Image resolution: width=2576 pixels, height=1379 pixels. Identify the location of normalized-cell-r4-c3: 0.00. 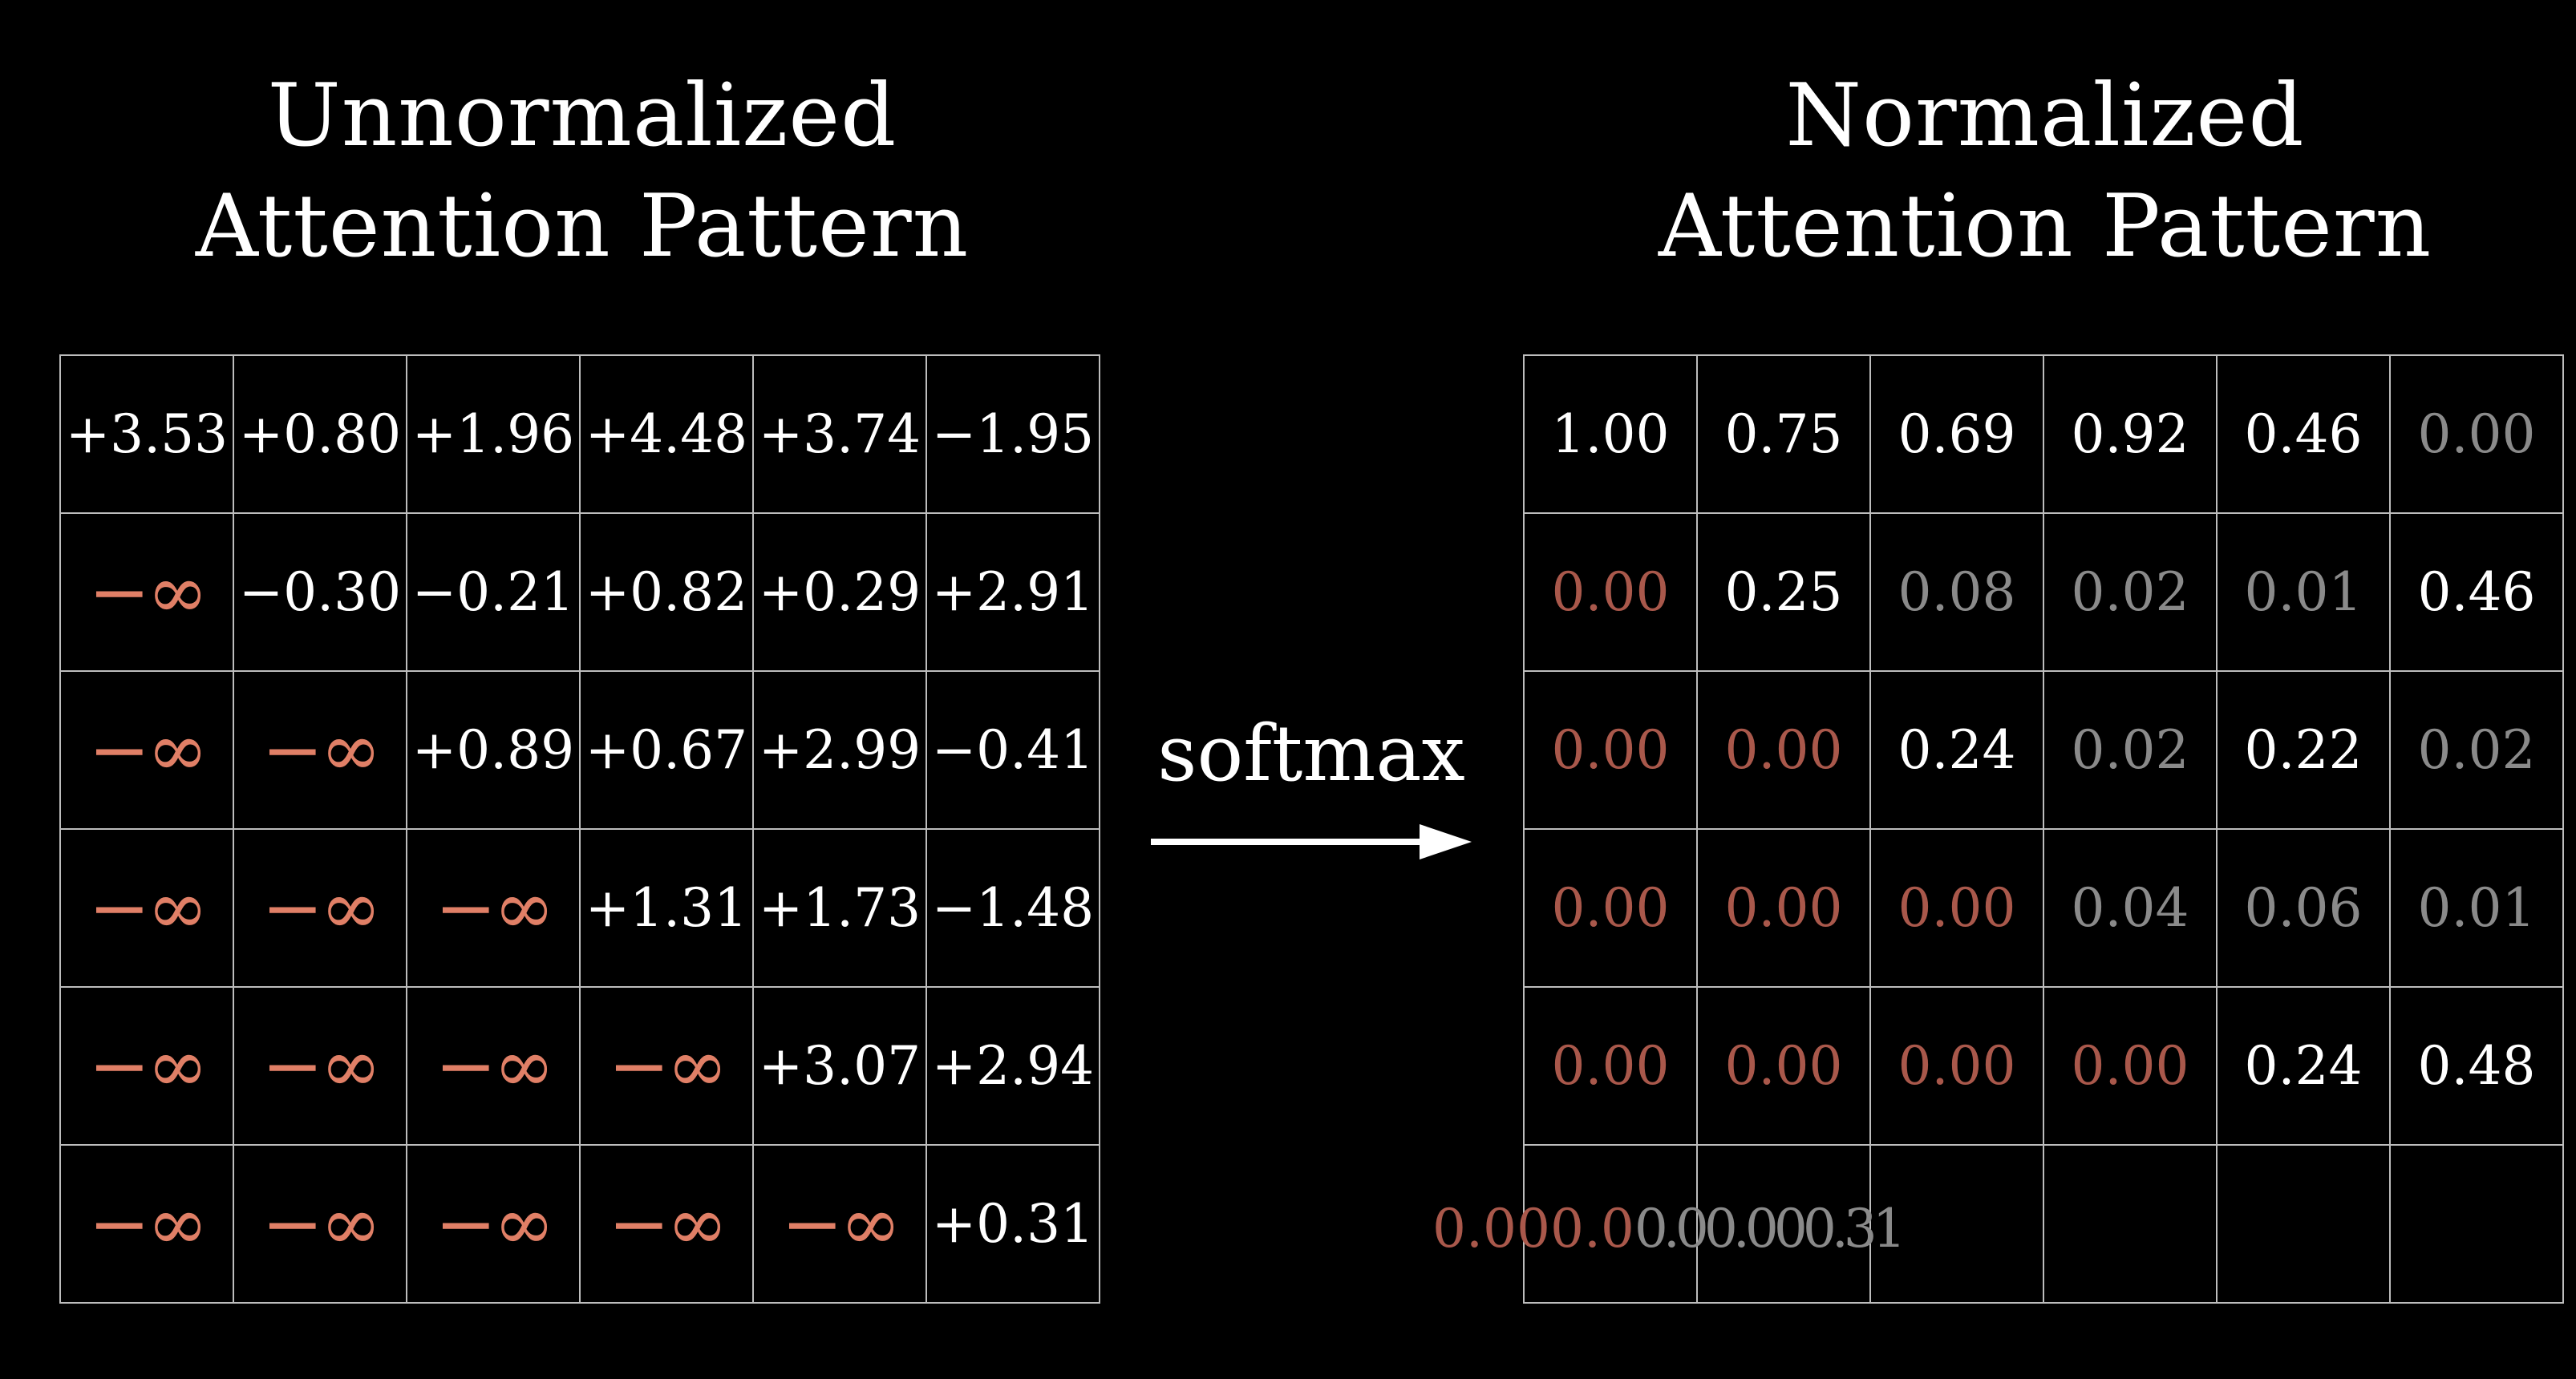
(1957, 909).